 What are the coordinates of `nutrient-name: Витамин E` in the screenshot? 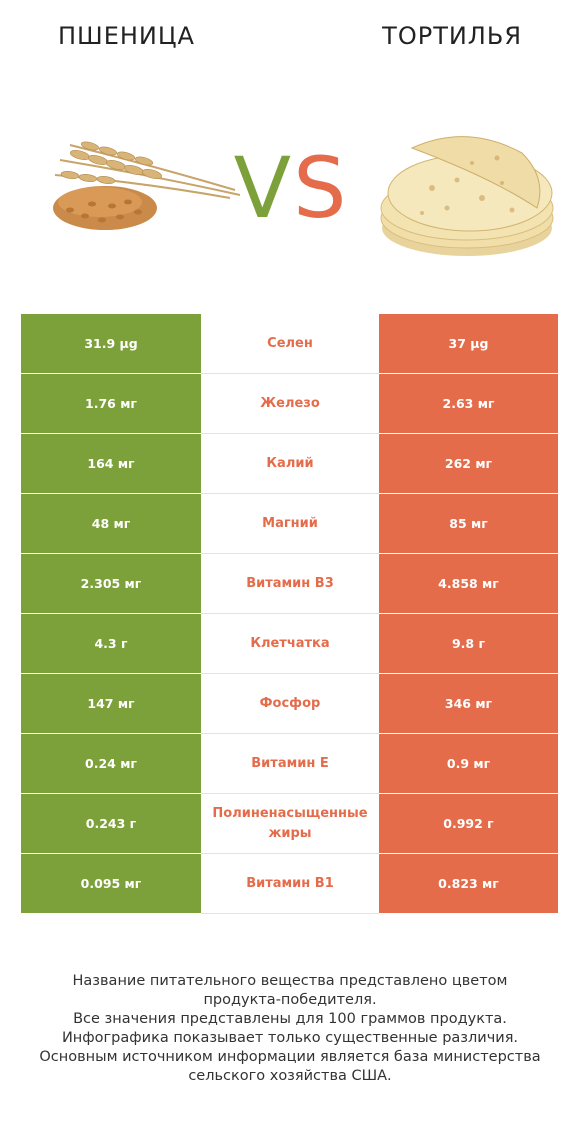 It's located at (290, 764).